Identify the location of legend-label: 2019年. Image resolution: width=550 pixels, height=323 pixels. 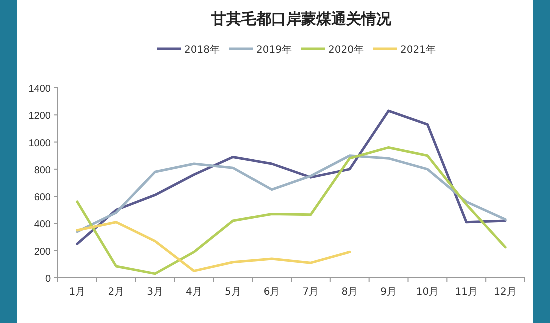
(274, 50).